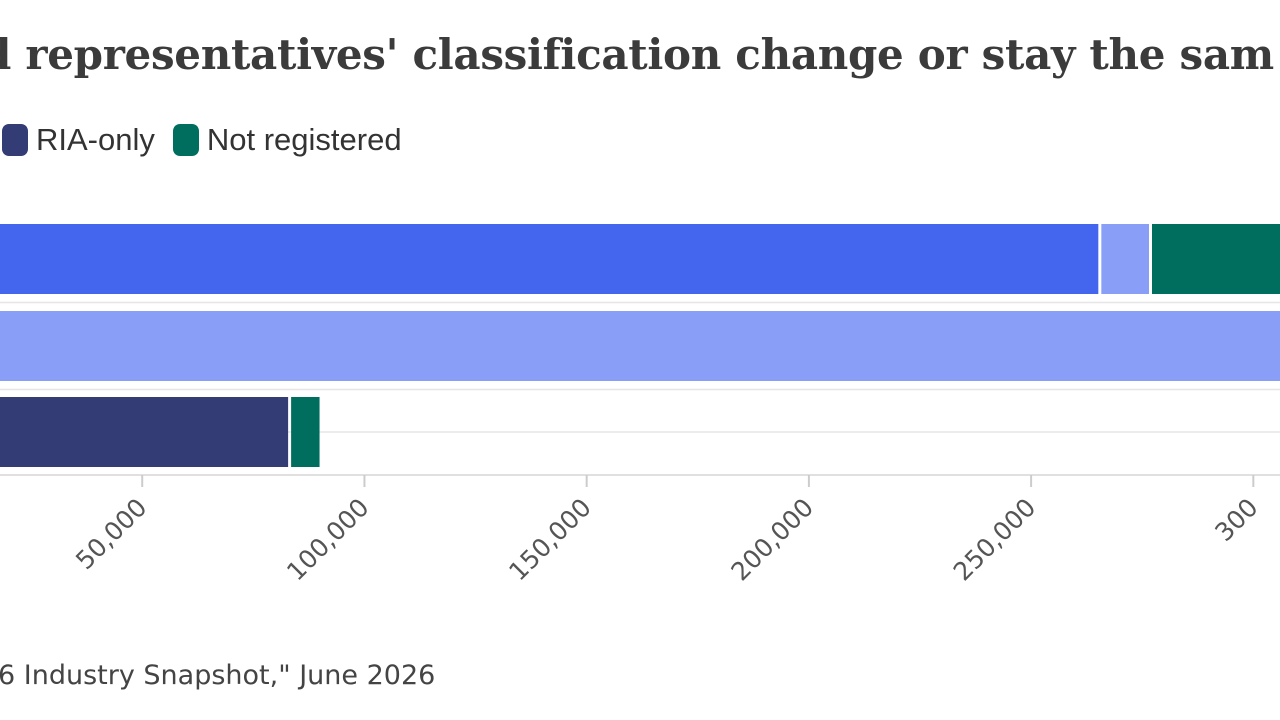 This screenshot has width=1280, height=720. Describe the element at coordinates (995, 540) in the screenshot. I see `x-tick-label: 250,000` at that location.